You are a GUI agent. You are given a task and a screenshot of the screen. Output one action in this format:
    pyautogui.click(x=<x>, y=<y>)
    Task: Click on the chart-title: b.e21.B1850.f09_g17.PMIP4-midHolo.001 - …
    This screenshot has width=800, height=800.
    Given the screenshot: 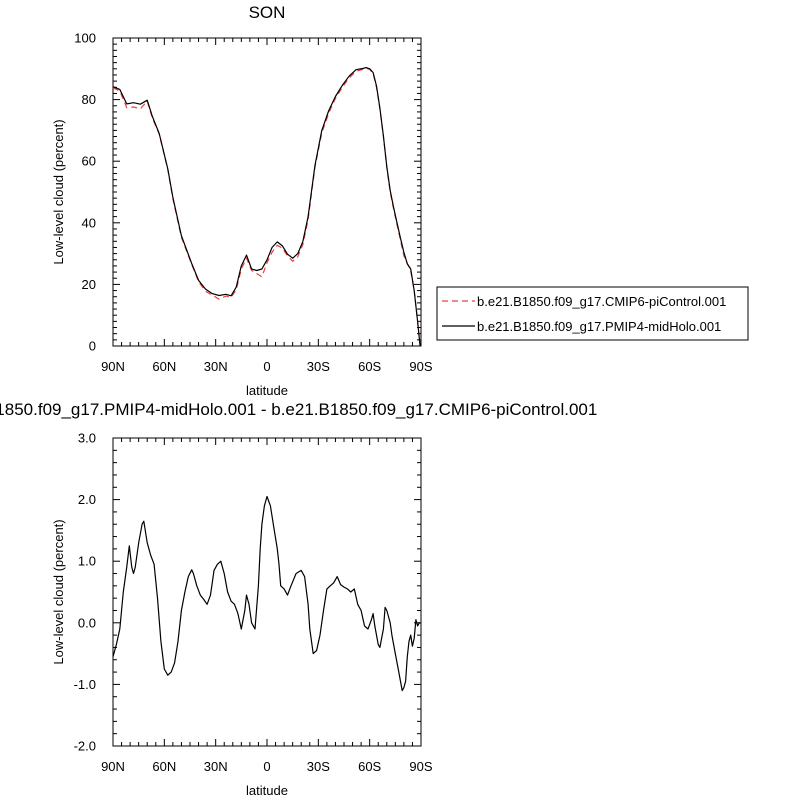 What is the action you would take?
    pyautogui.click(x=298, y=409)
    